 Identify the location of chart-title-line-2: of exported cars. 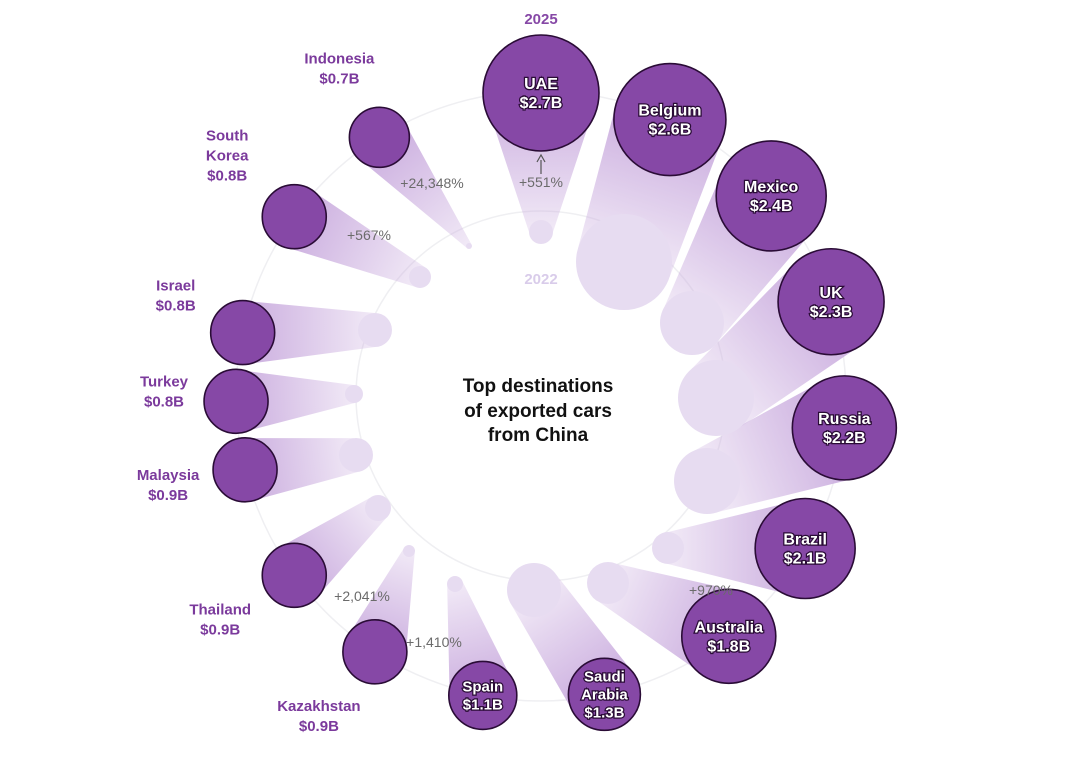
(538, 411).